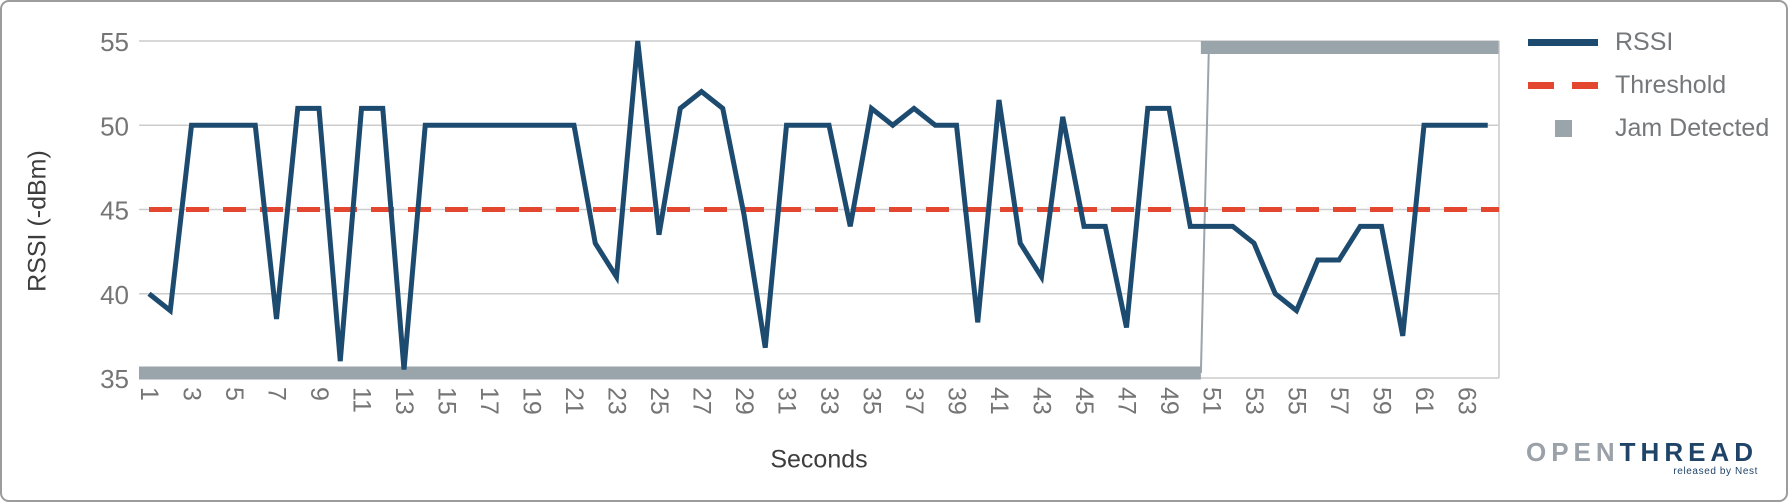 The width and height of the screenshot is (1788, 502). What do you see at coordinates (819, 459) in the screenshot?
I see `x-axis-title: Seconds` at bounding box center [819, 459].